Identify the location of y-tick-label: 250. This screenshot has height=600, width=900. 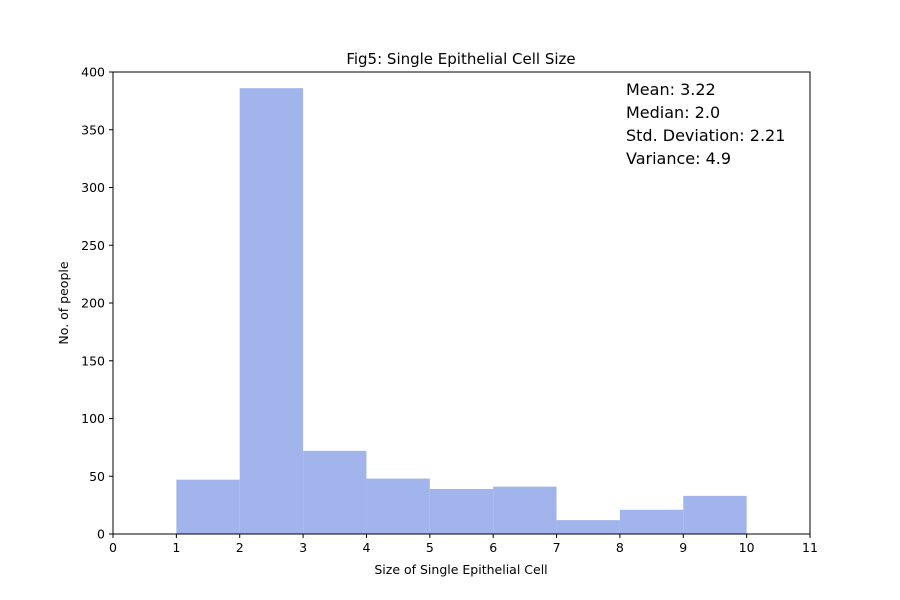
(93, 245).